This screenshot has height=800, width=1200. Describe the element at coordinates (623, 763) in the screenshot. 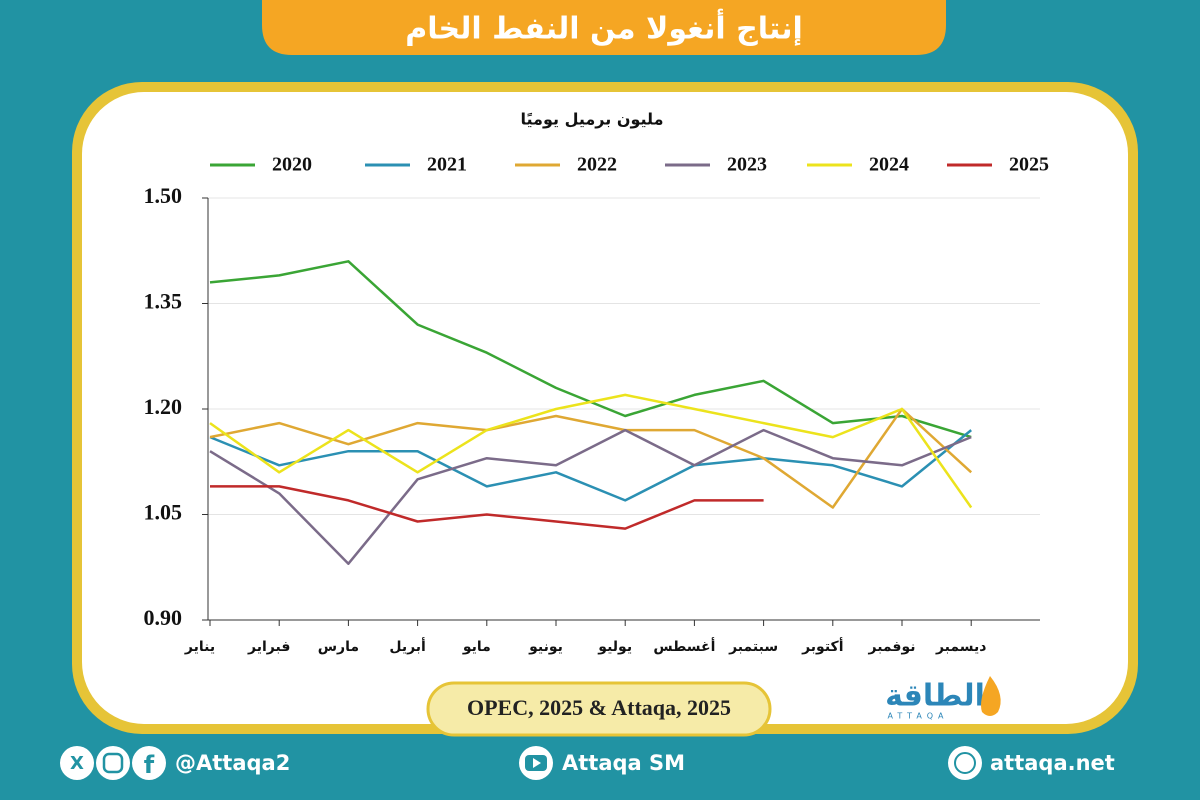

I see `youtube-handle: Attaqa SM` at that location.